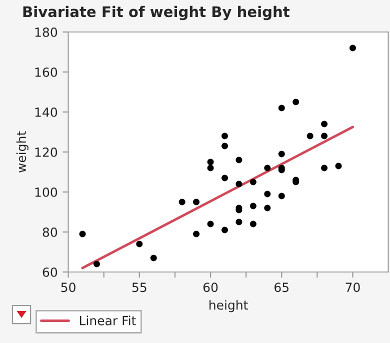 Image resolution: width=390 pixels, height=343 pixels. I want to click on y-tick-label: 100, so click(46, 192).